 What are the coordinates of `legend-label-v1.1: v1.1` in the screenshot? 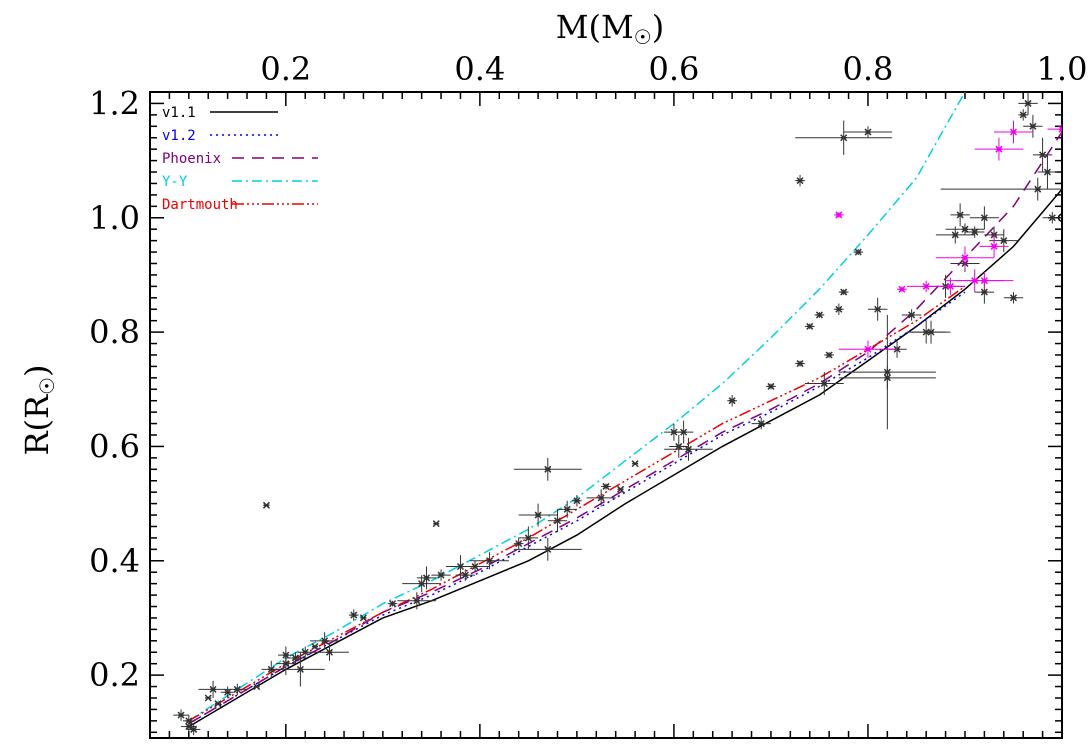 It's located at (179, 113).